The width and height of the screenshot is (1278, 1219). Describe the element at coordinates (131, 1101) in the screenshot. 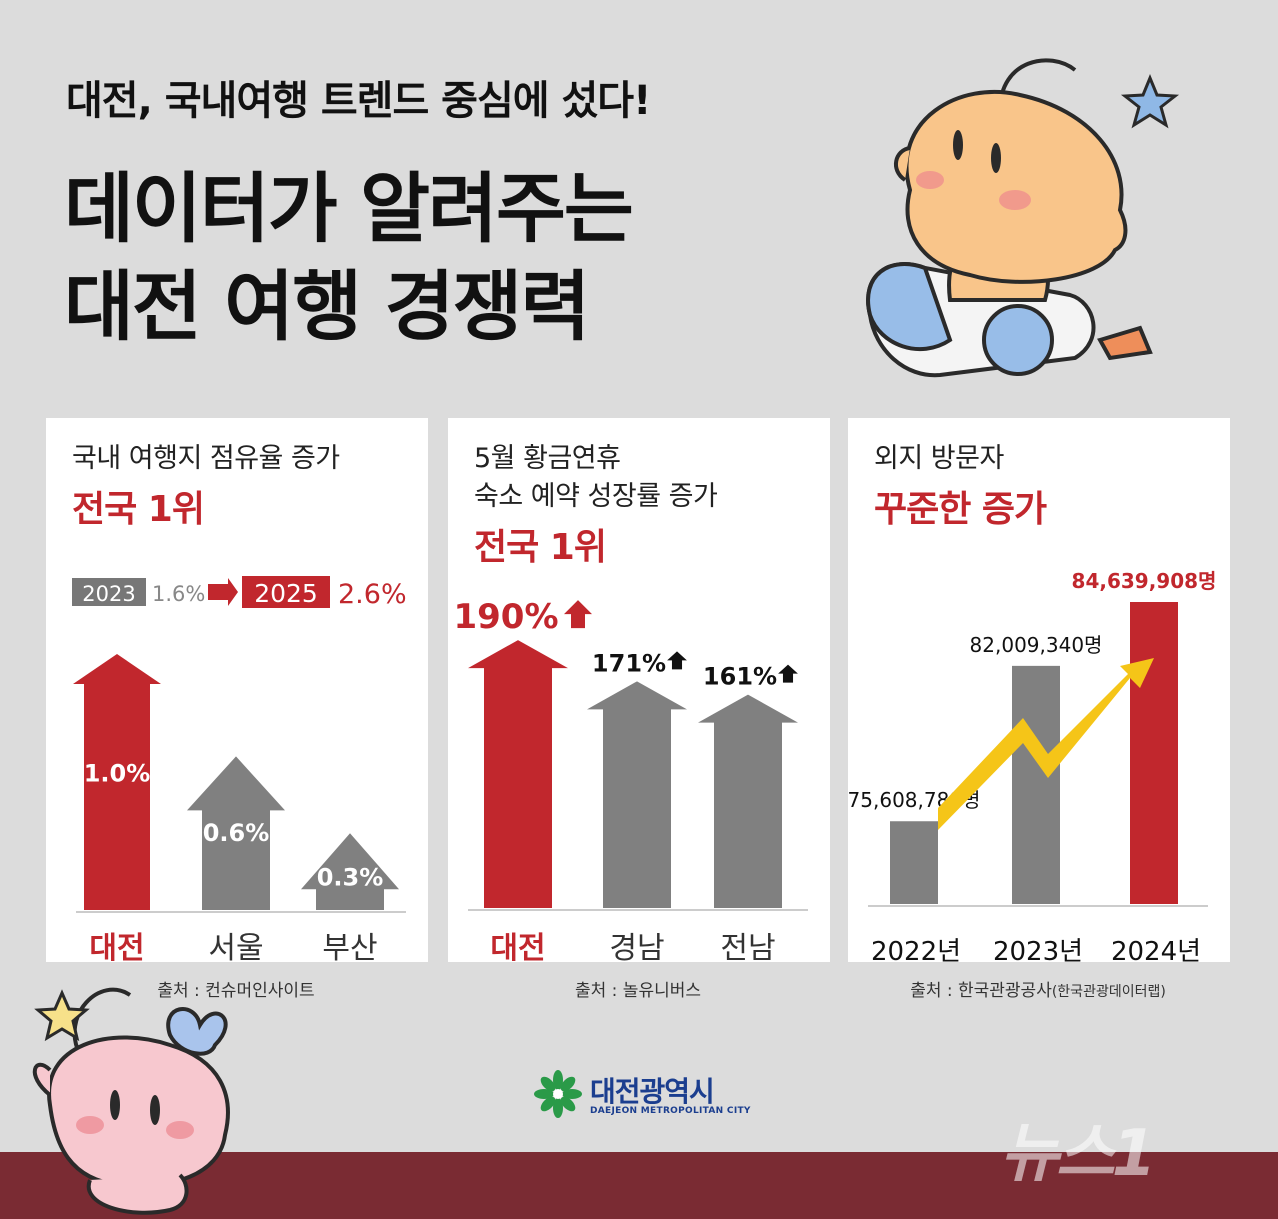

I see `mascot-pink-illustration` at that location.